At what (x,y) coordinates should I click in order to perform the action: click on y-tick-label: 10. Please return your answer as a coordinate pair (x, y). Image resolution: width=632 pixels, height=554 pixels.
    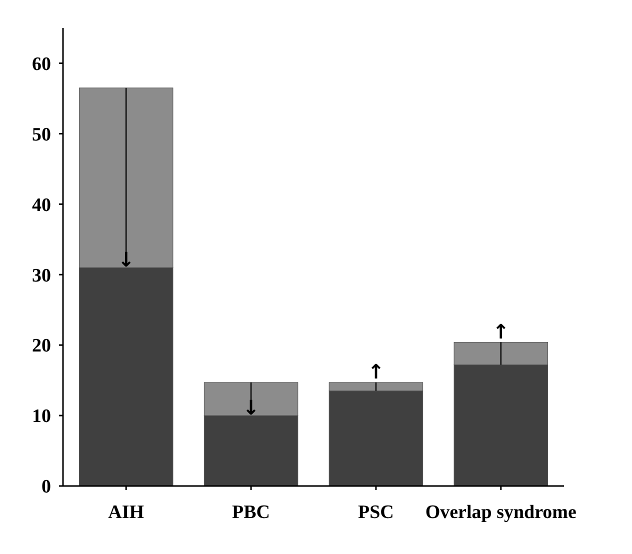
    Looking at the image, I should click on (41, 417).